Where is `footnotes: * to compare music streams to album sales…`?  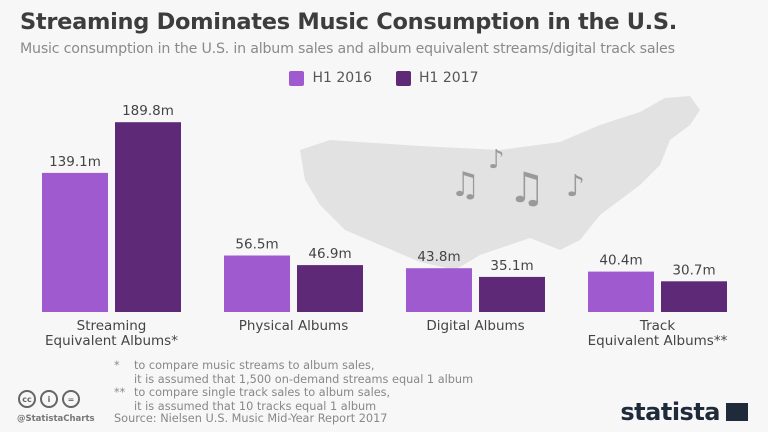 footnotes: * to compare music streams to album sales… is located at coordinates (293, 386).